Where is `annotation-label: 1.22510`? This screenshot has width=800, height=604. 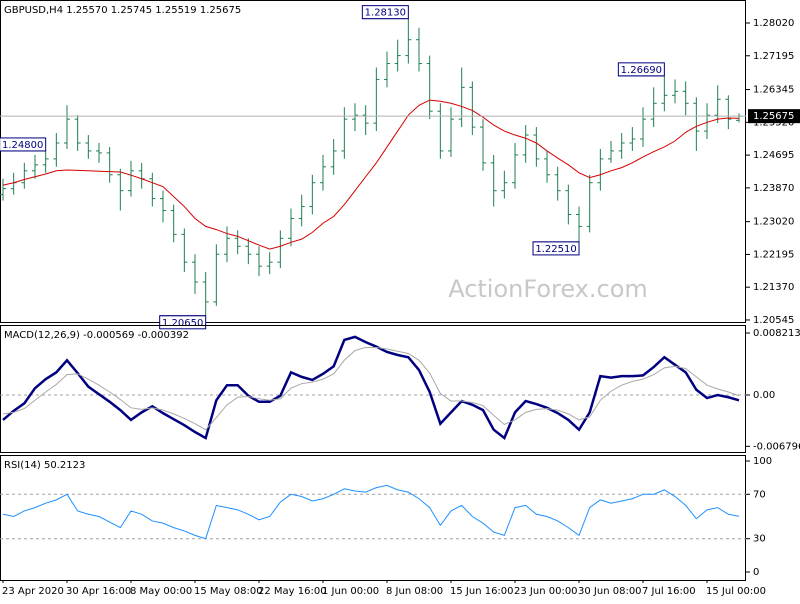 annotation-label: 1.22510 is located at coordinates (555, 249).